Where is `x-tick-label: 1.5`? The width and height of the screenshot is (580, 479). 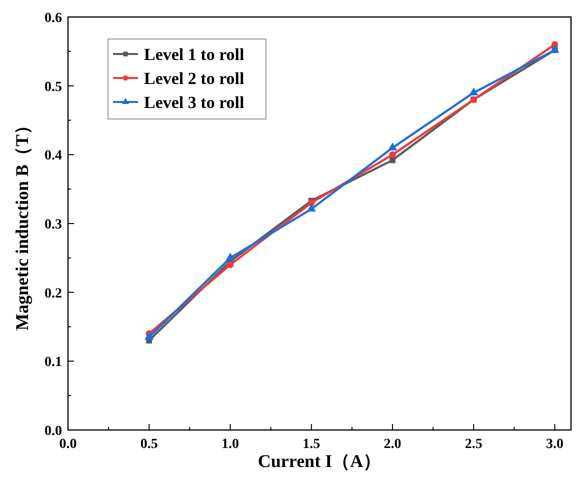
x-tick-label: 1.5 is located at coordinates (311, 444).